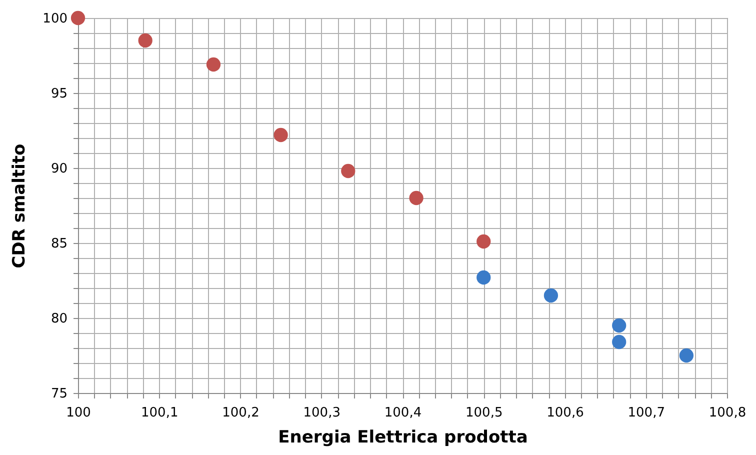 This screenshot has width=756, height=455. Describe the element at coordinates (565, 413) in the screenshot. I see `x-tick-label: 100,6` at that location.